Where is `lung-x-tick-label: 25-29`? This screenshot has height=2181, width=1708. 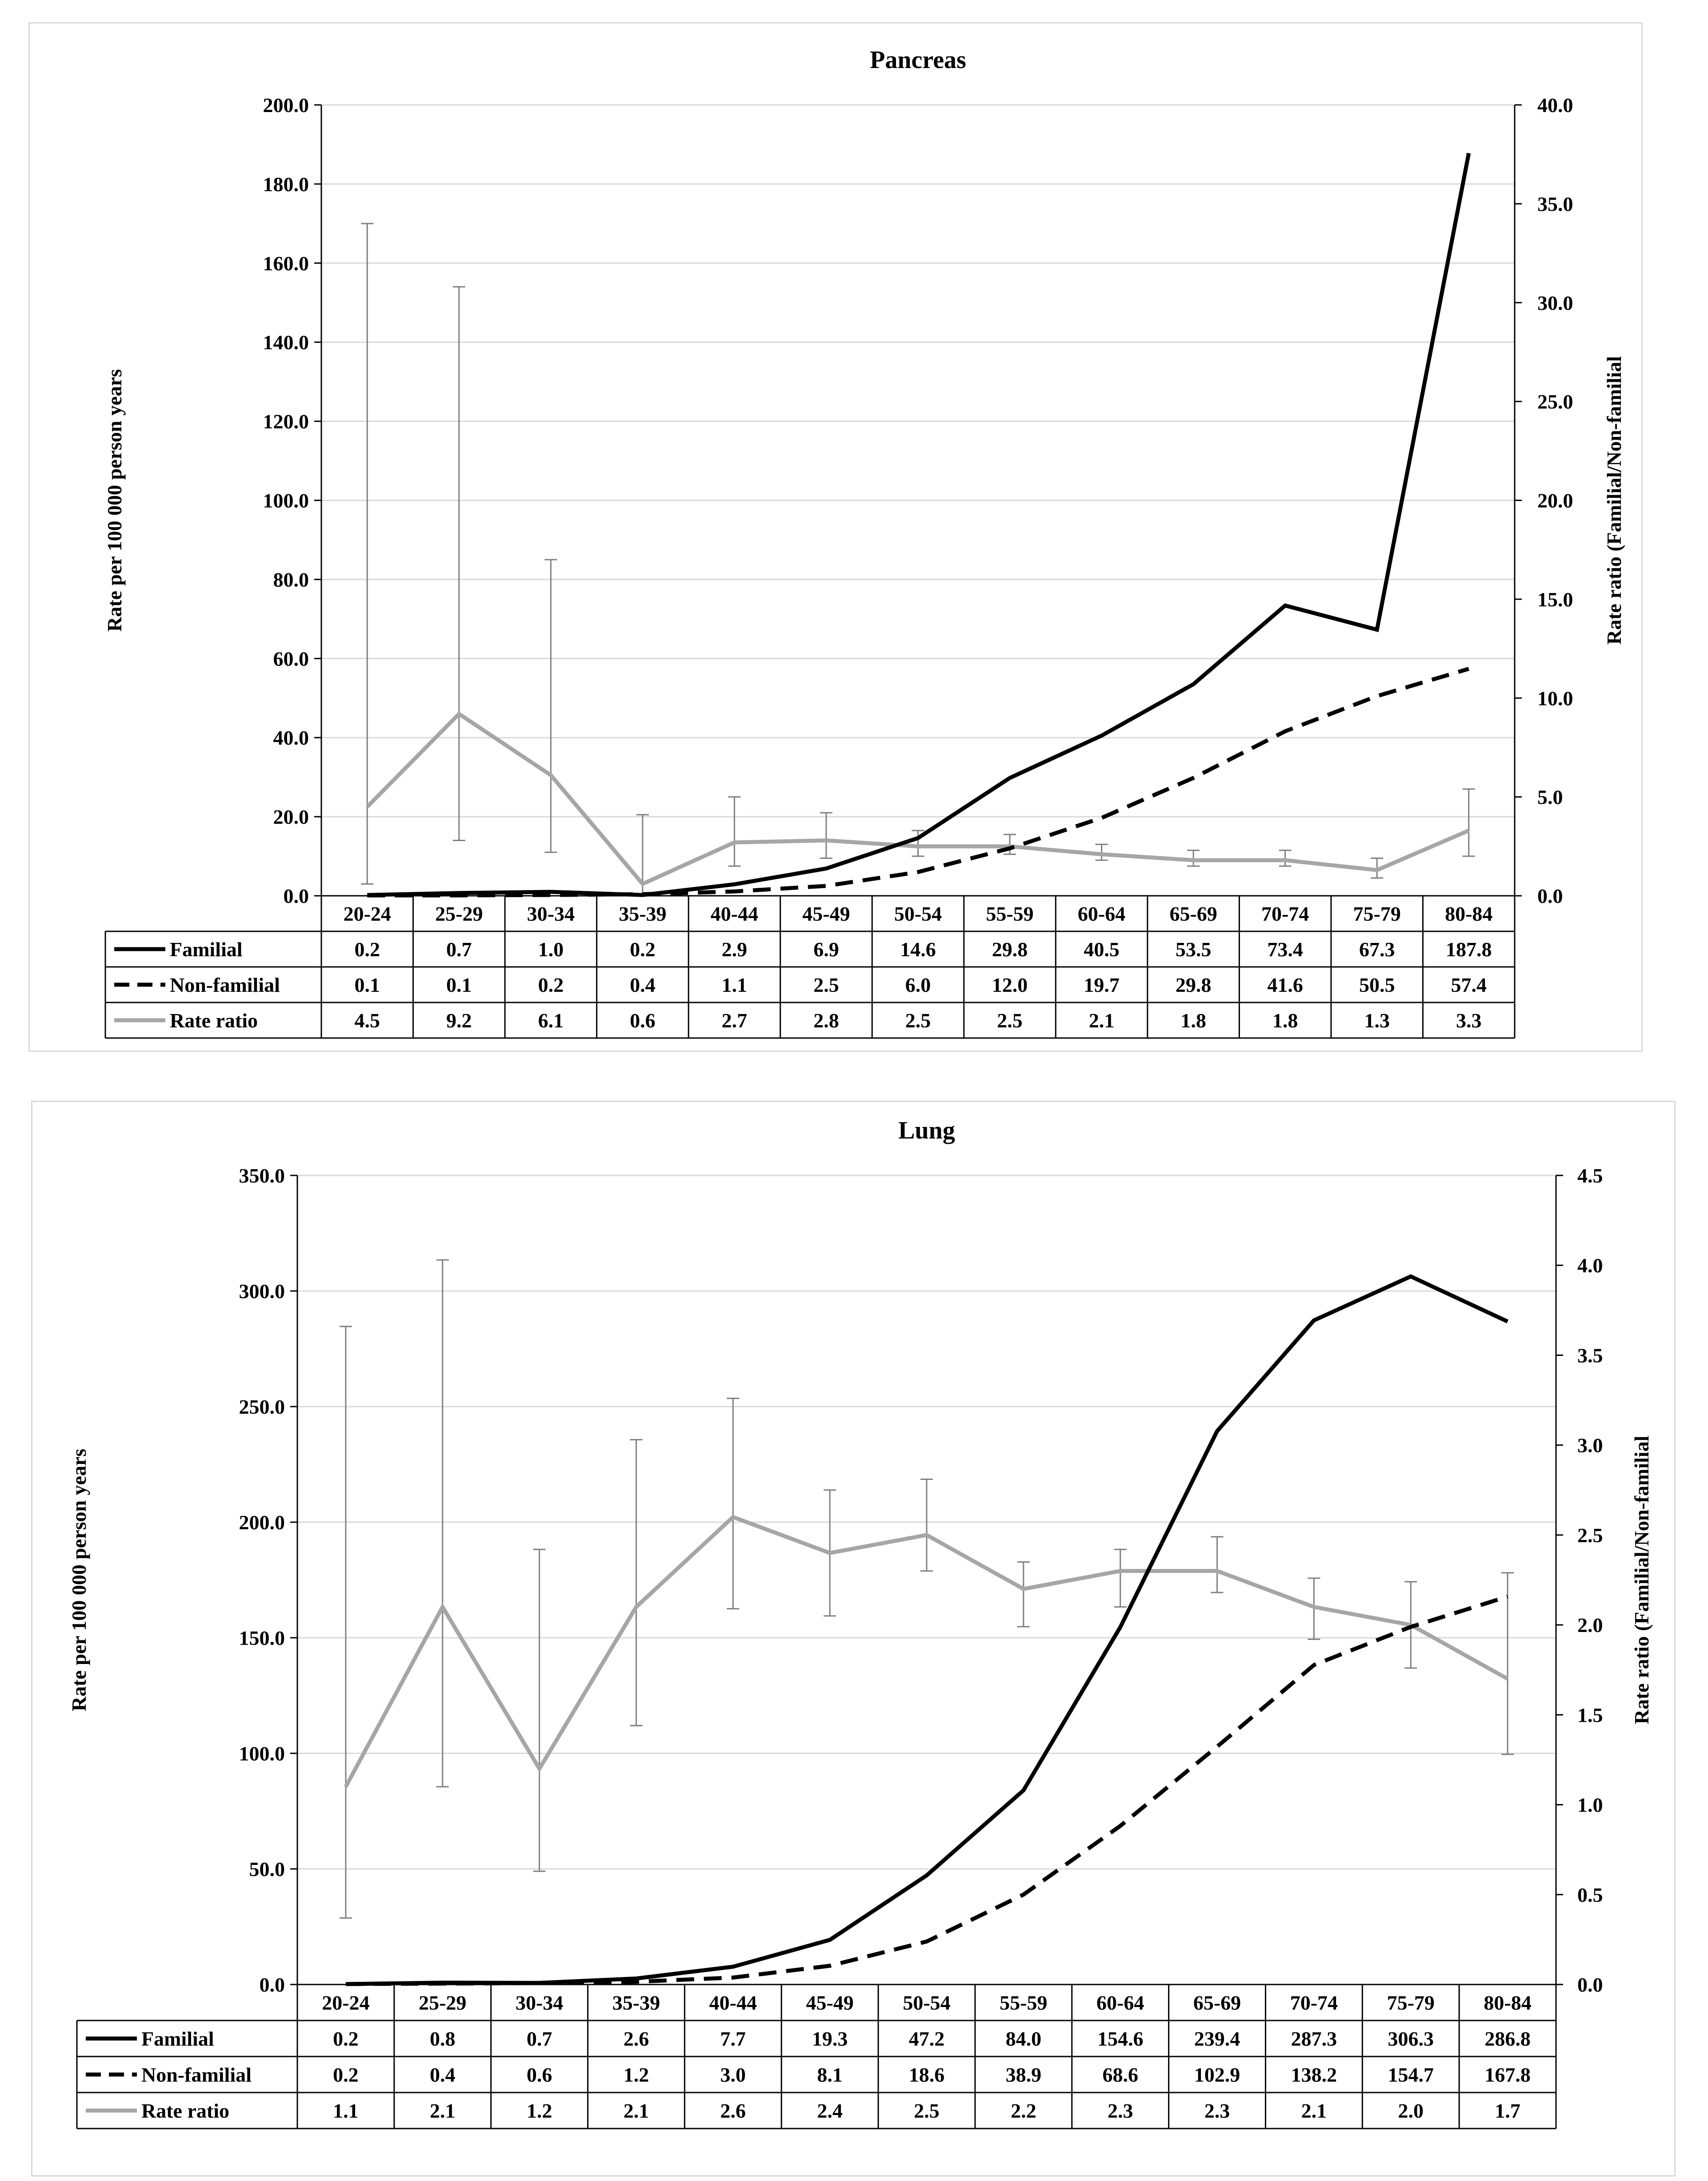
lung-x-tick-label: 25-29 is located at coordinates (442, 2003).